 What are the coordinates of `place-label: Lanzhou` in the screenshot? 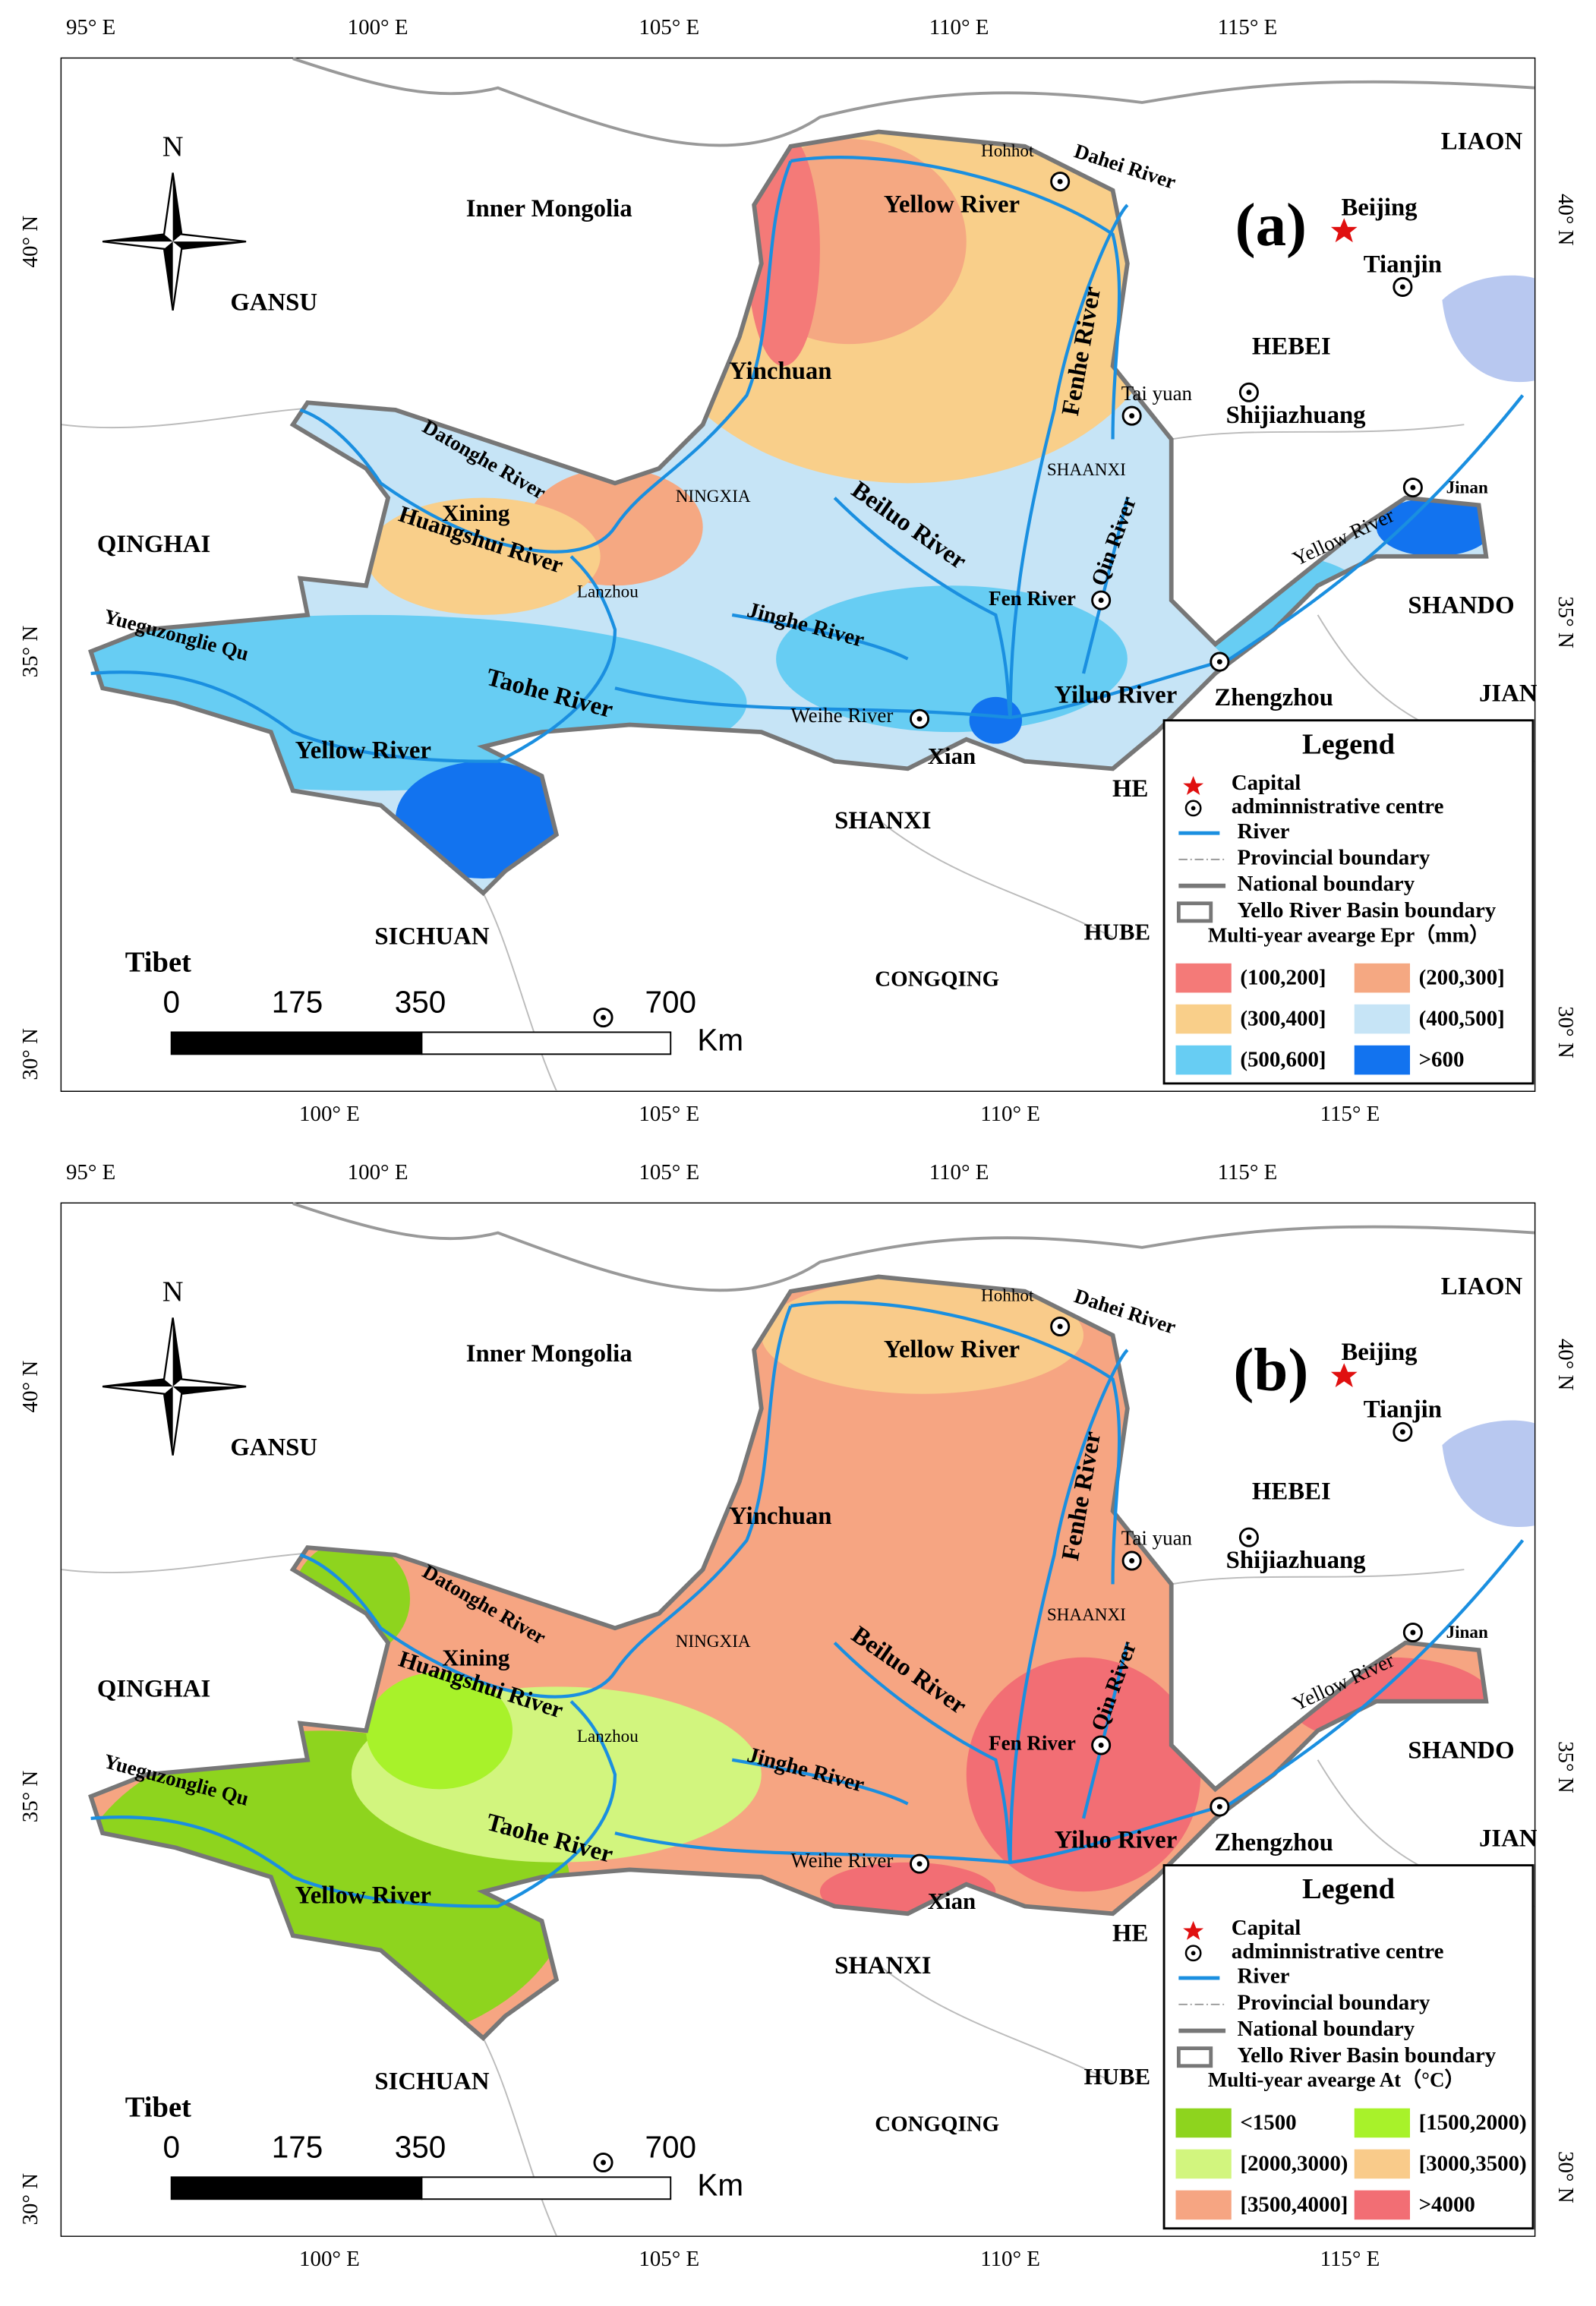 It's located at (608, 591).